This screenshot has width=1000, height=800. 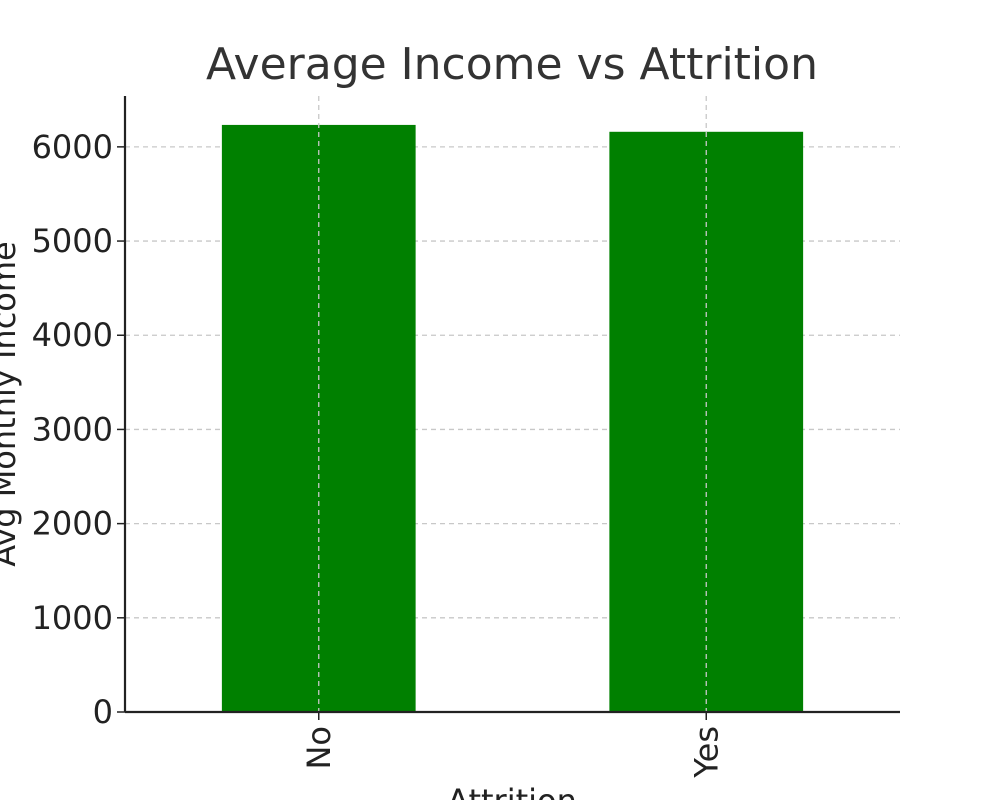 What do you see at coordinates (103, 712) in the screenshot?
I see `y-tick-label: 0` at bounding box center [103, 712].